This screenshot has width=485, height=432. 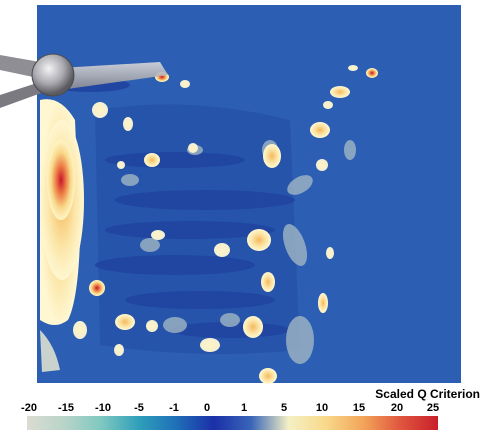 I want to click on colorbar-tick-labels: -20 -15 -10 -5 -1 0 1 5 10 15 20 25, so click(x=242, y=409).